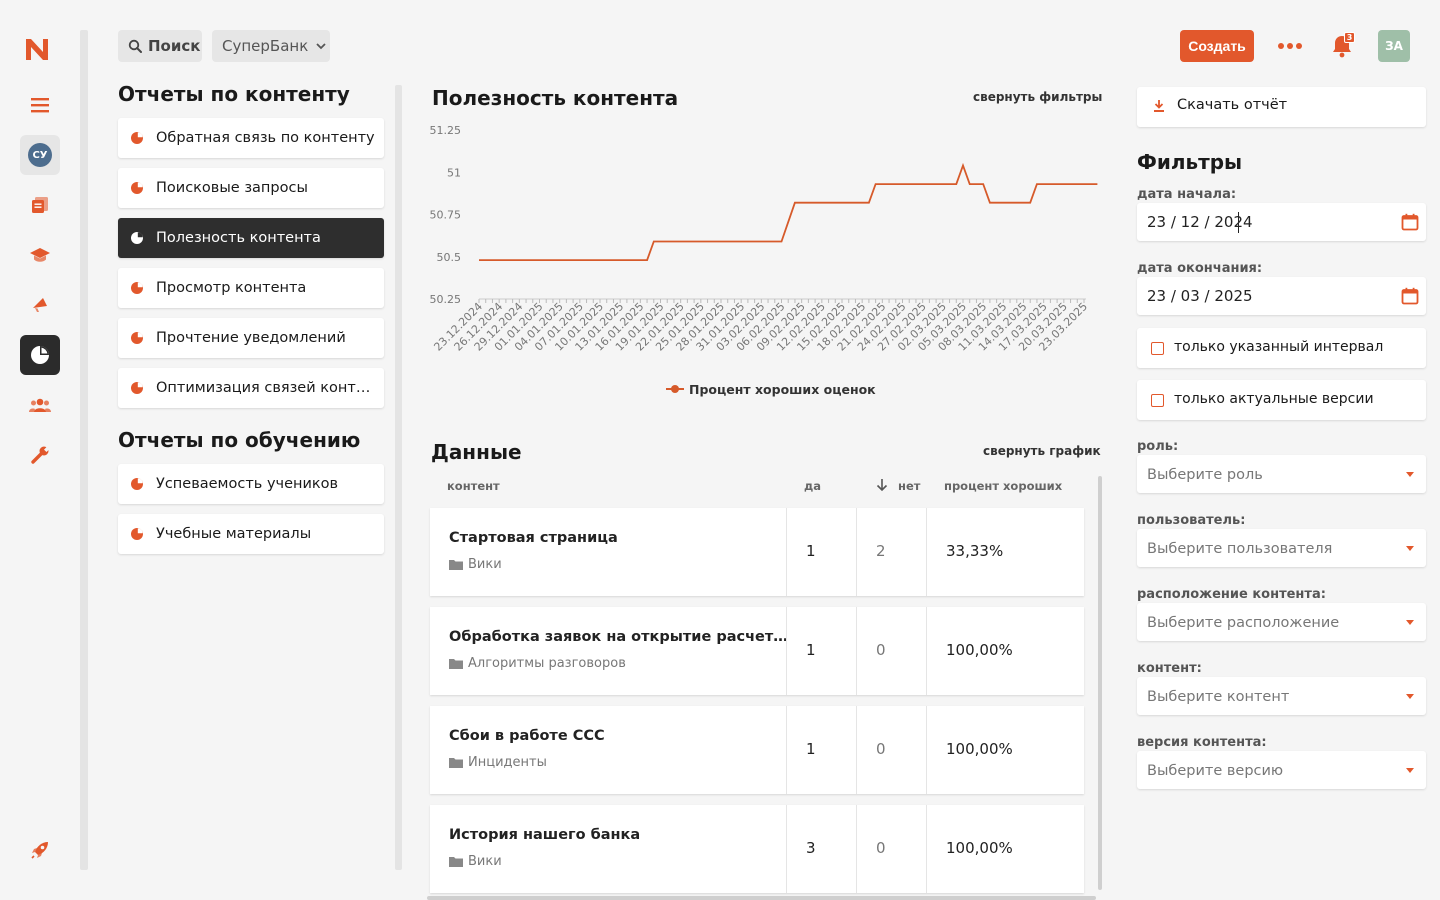 This screenshot has height=900, width=1440. I want to click on user-select: Выберите пользователя, so click(1281, 548).